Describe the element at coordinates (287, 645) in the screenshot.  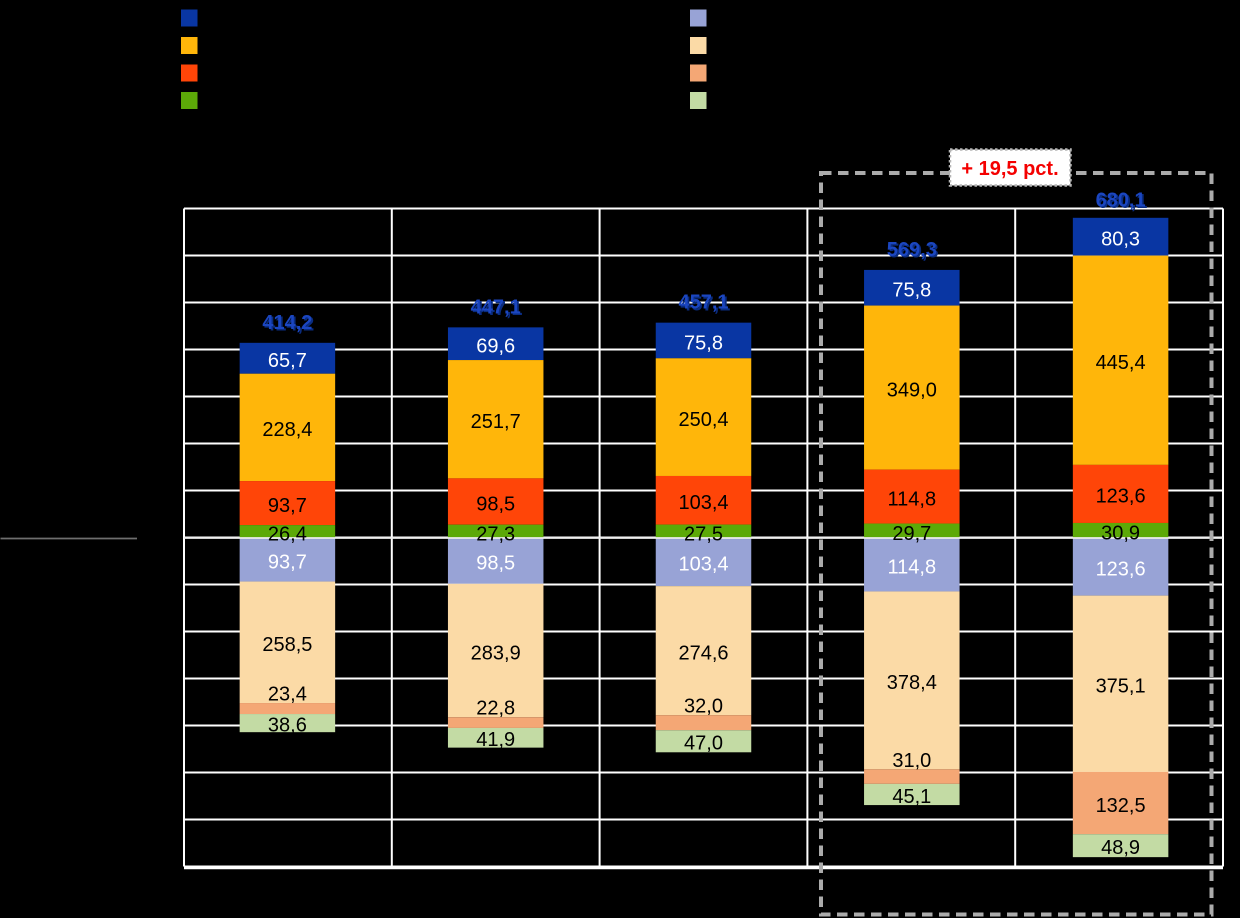
I see `svg-text: 258,5` at that location.